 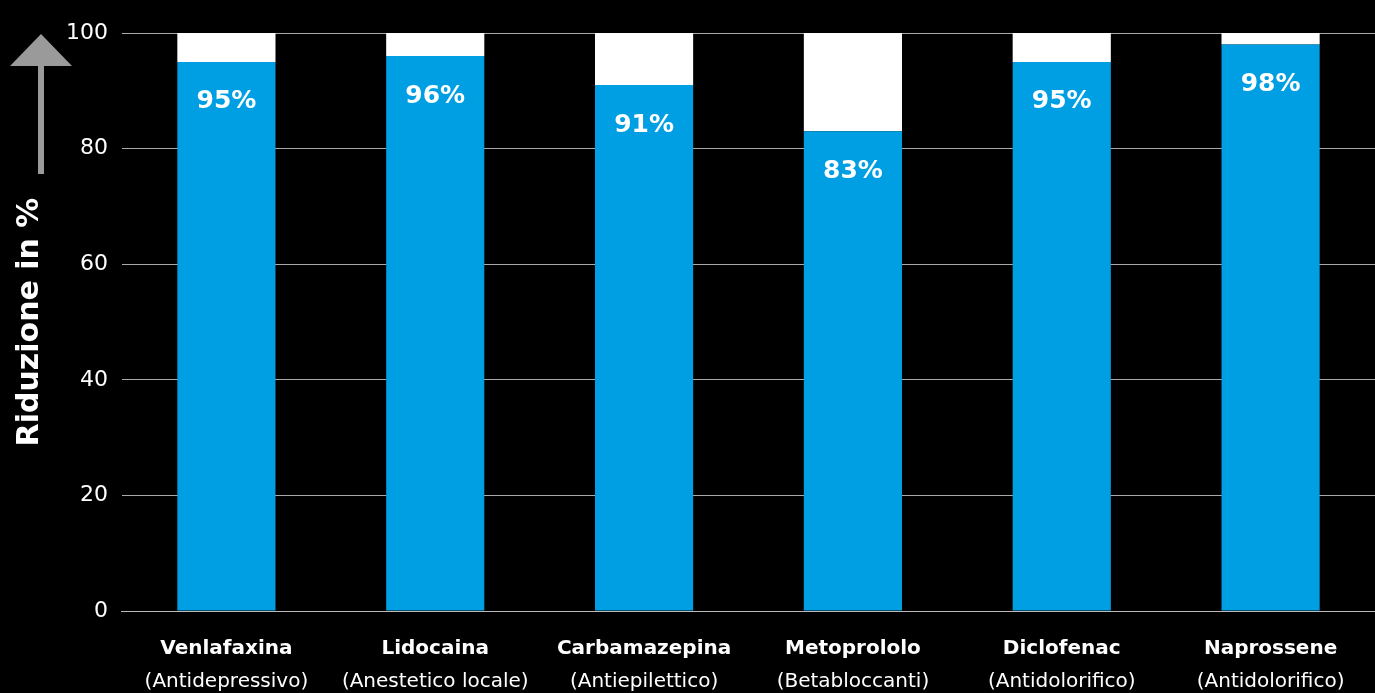 I want to click on y-axis-title: Riduzione in %, so click(x=27, y=322).